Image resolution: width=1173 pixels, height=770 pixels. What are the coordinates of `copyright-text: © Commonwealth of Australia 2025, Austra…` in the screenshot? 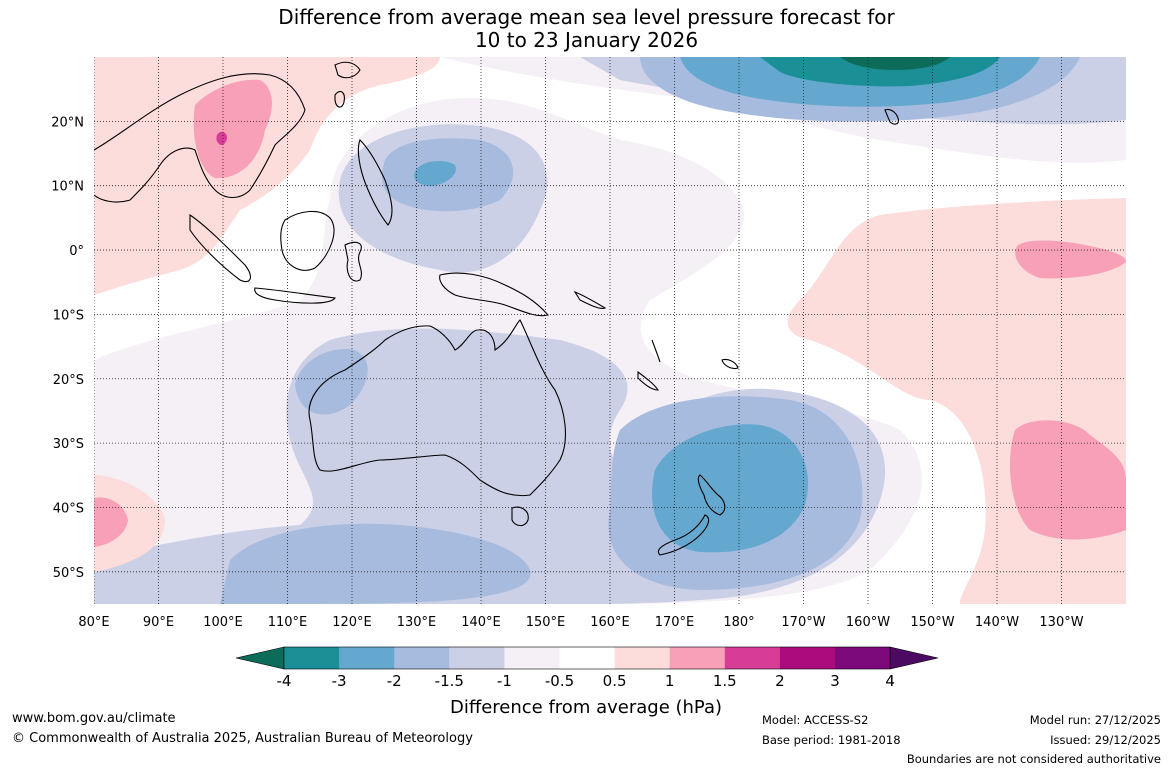 It's located at (242, 738).